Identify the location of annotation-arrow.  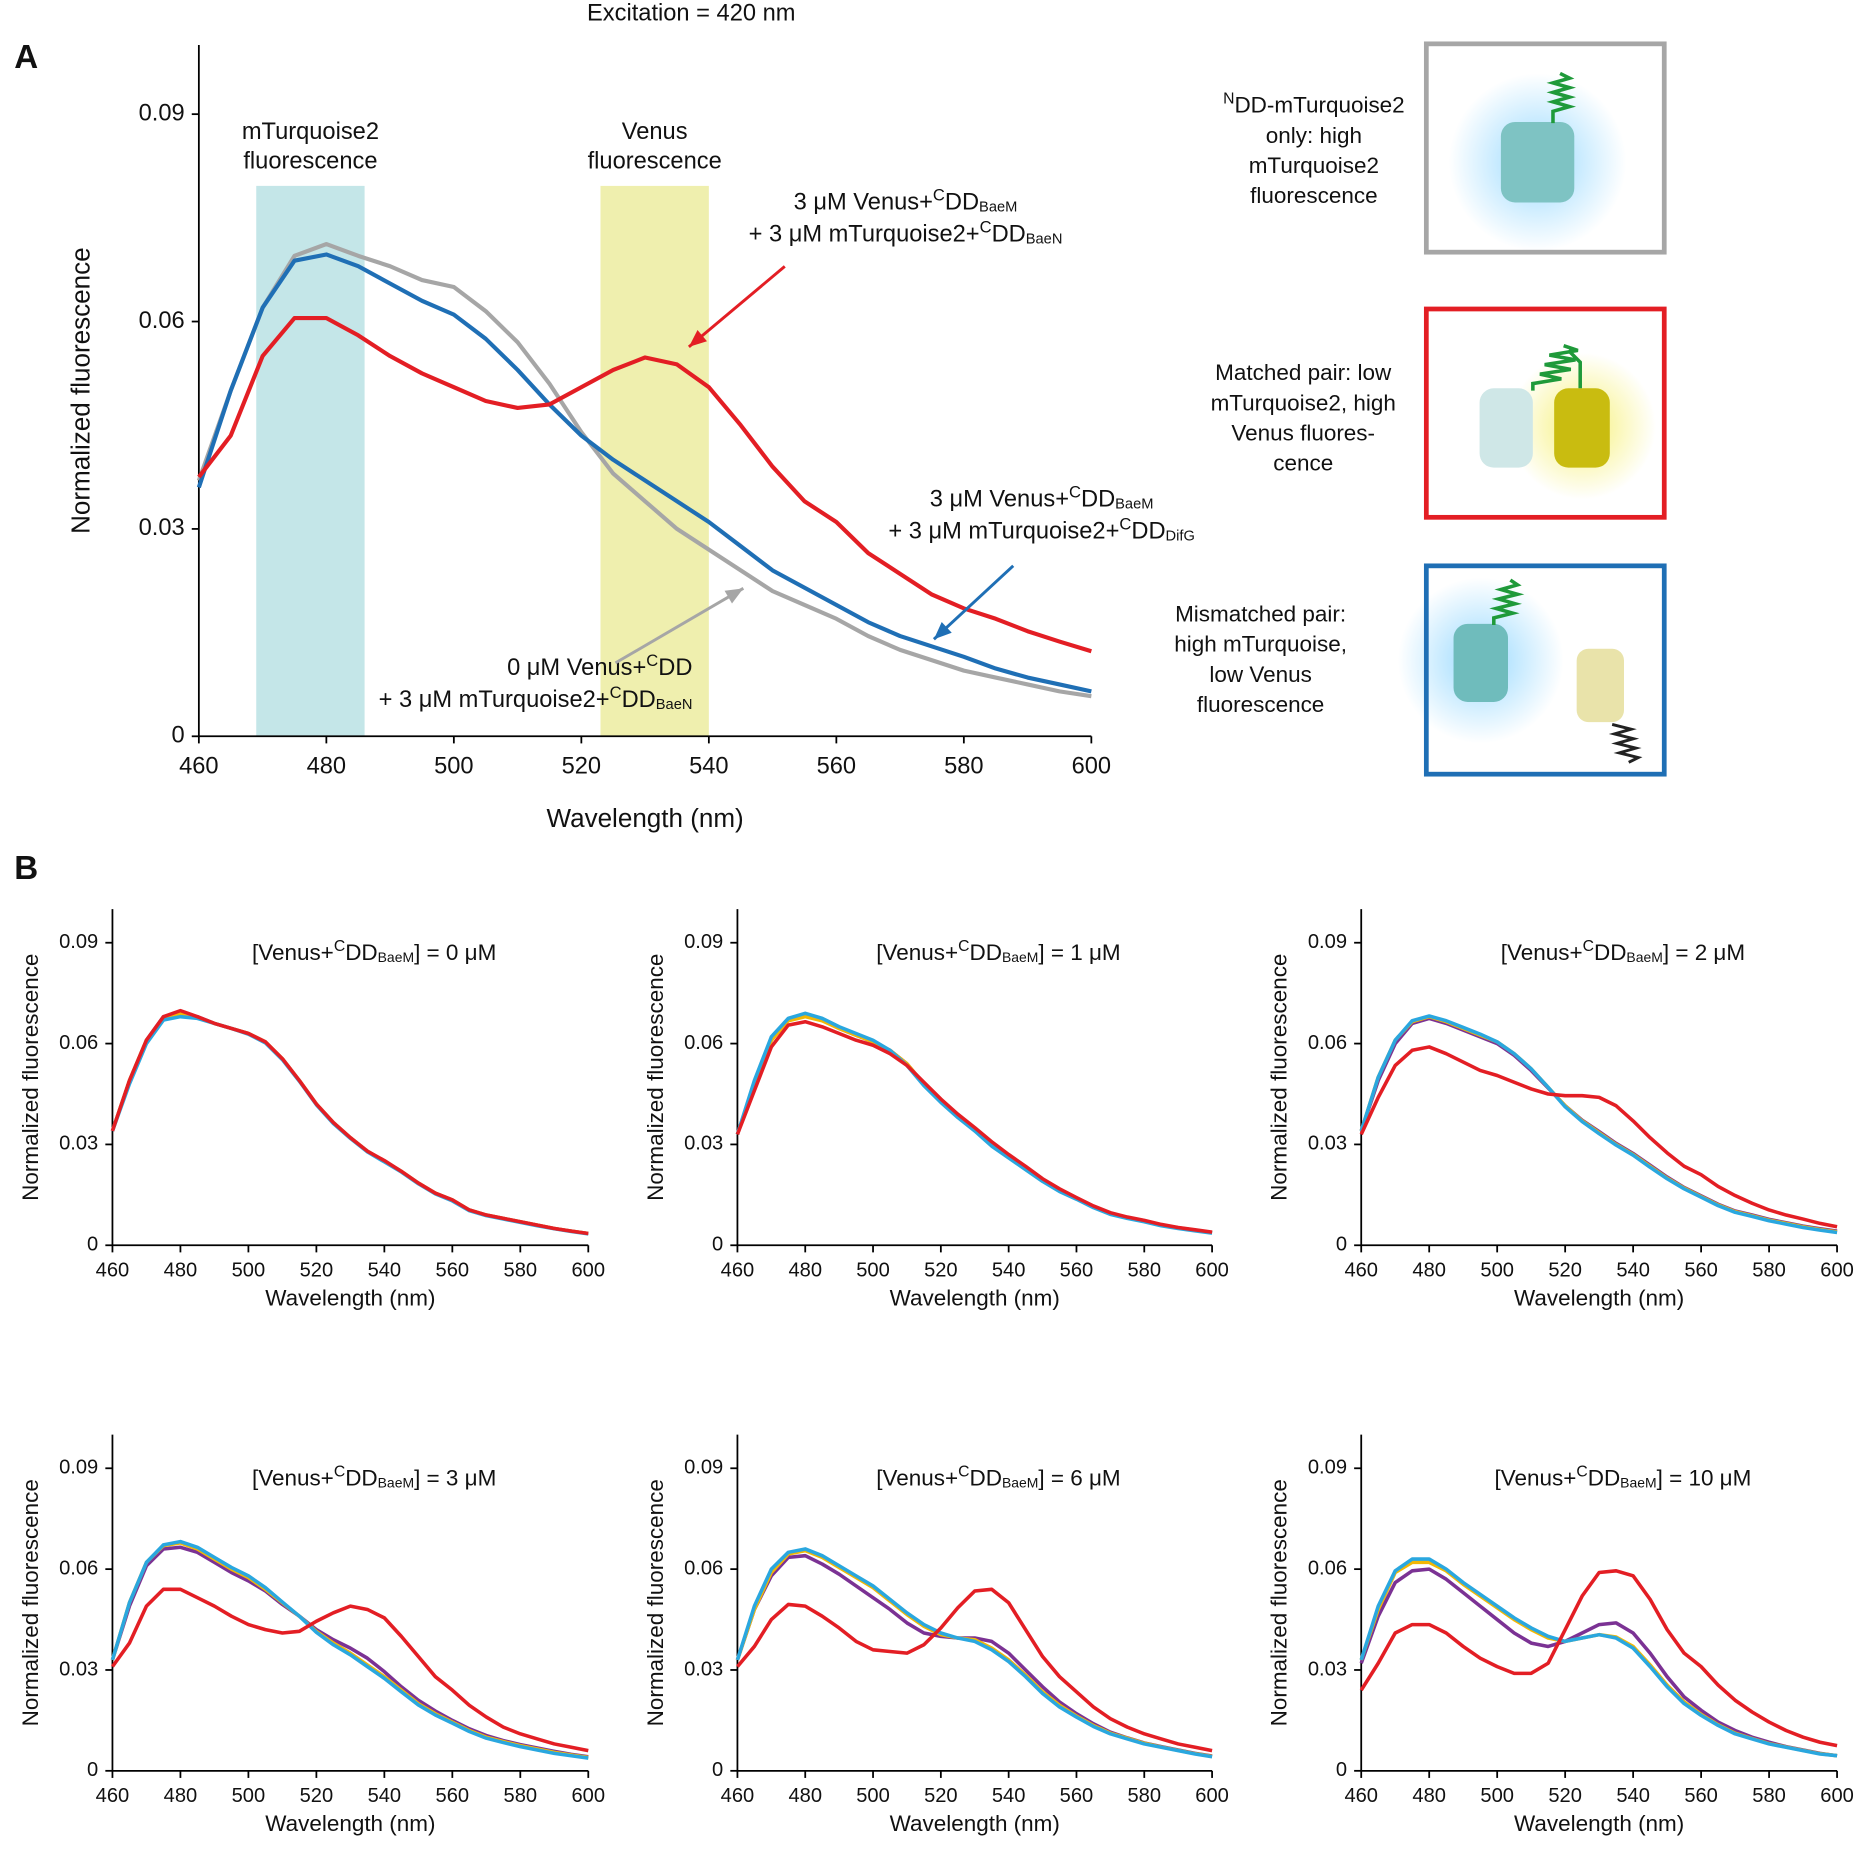
(973, 602).